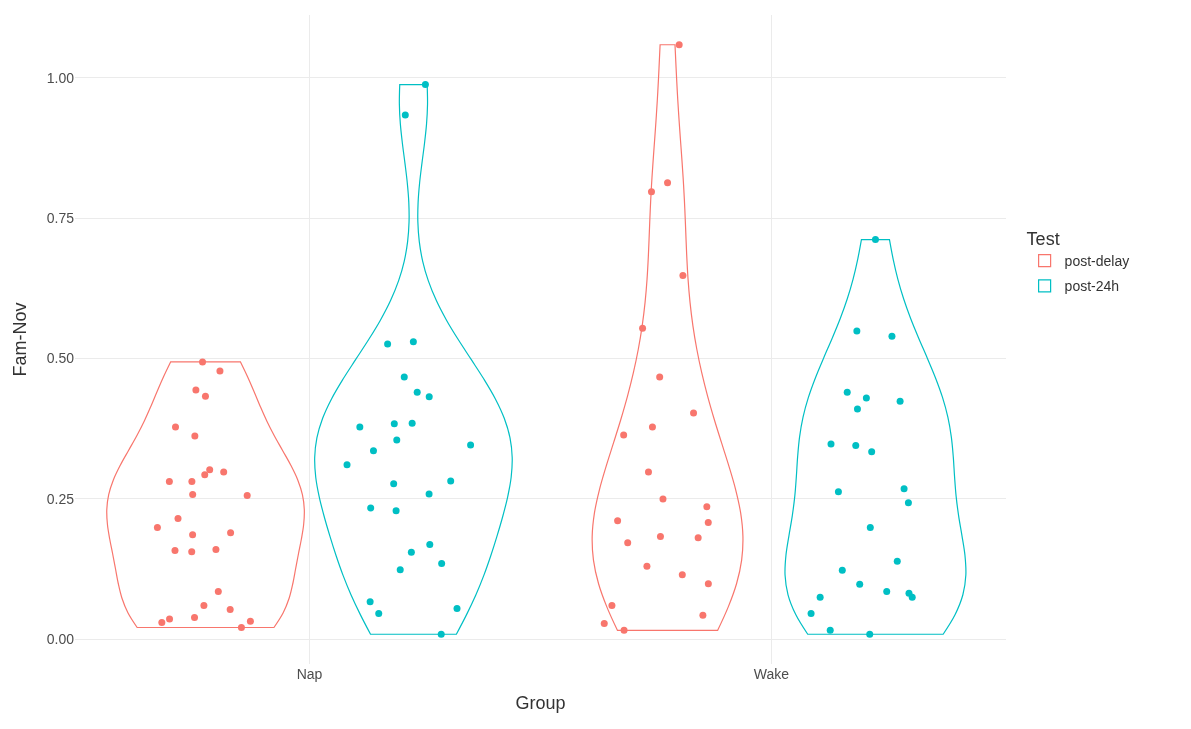 This screenshot has height=729, width=1191. Describe the element at coordinates (309, 674) in the screenshot. I see `x-tick-label: Nap` at that location.